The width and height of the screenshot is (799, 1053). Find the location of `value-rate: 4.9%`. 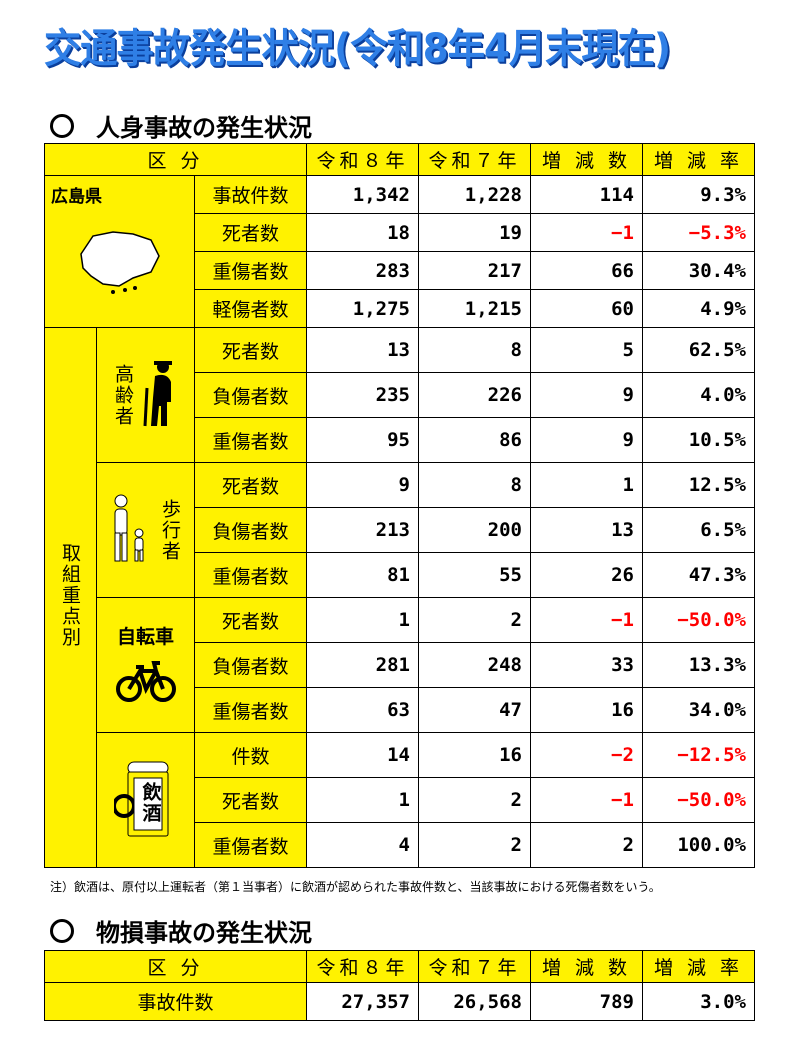

value-rate: 4.9% is located at coordinates (698, 308).